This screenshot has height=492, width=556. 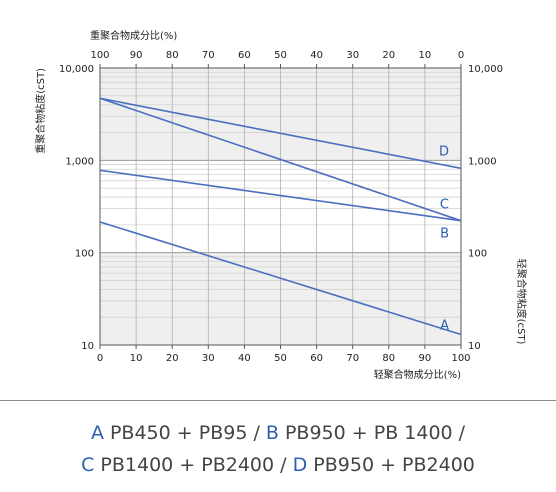 What do you see at coordinates (300, 465) in the screenshot?
I see `legend-label-d: D` at bounding box center [300, 465].